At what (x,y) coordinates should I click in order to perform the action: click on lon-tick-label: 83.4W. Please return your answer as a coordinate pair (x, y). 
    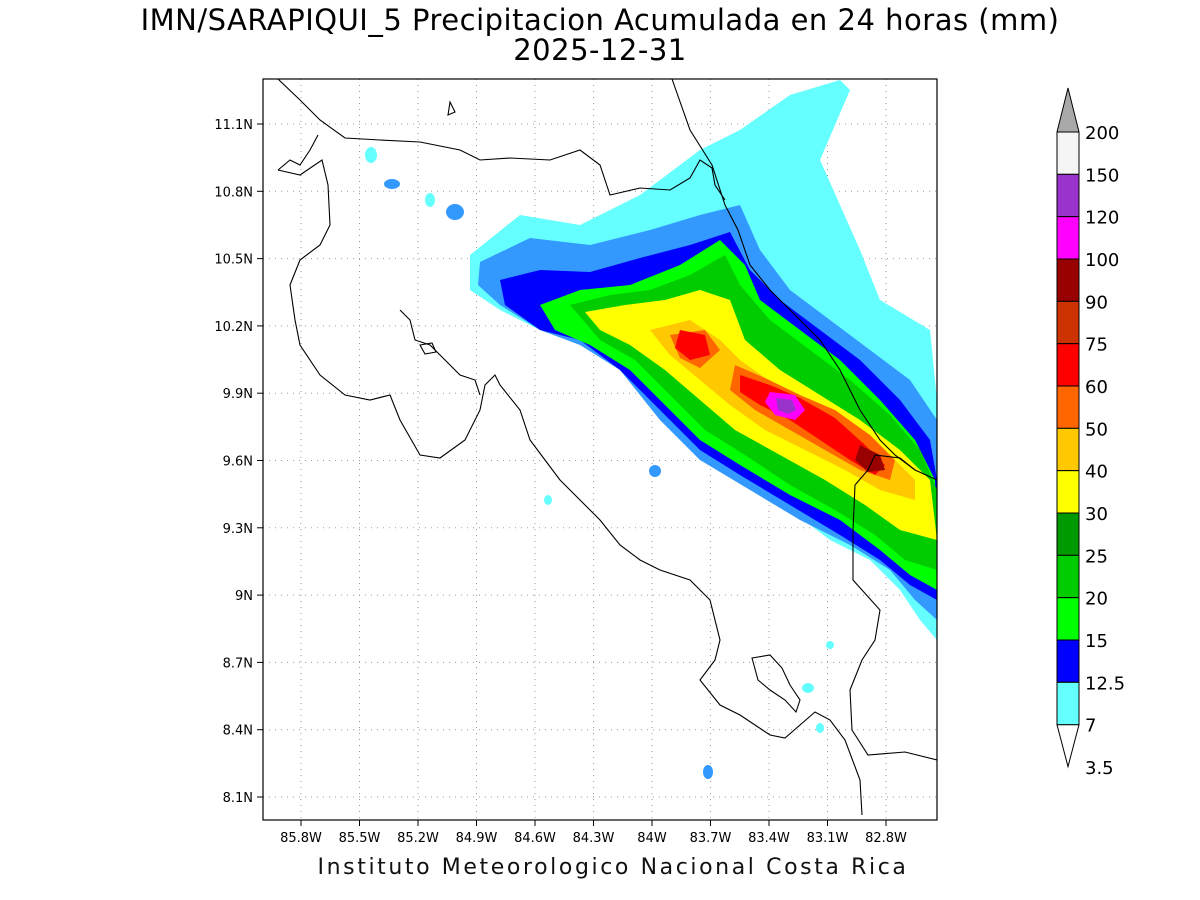
    Looking at the image, I should click on (769, 838).